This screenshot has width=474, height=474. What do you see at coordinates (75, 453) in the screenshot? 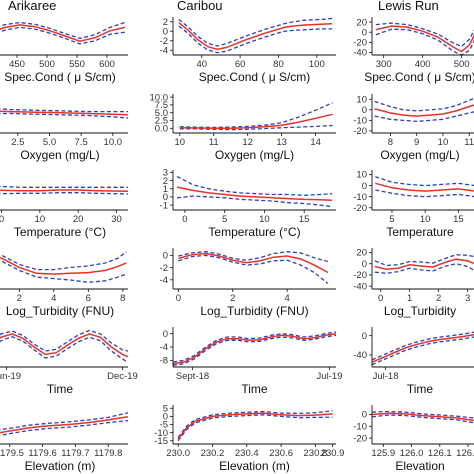
I see `x-tick-label: 1179.7` at bounding box center [75, 453].